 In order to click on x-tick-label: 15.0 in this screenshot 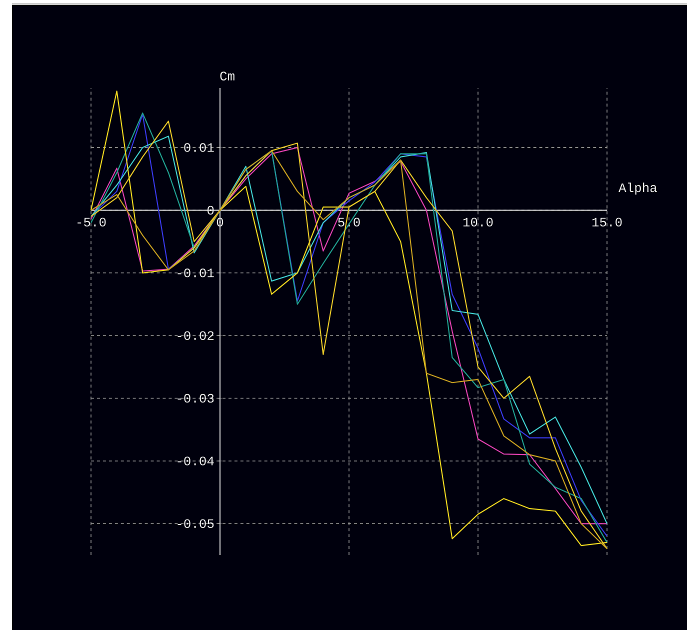, I will do `click(607, 222)`.